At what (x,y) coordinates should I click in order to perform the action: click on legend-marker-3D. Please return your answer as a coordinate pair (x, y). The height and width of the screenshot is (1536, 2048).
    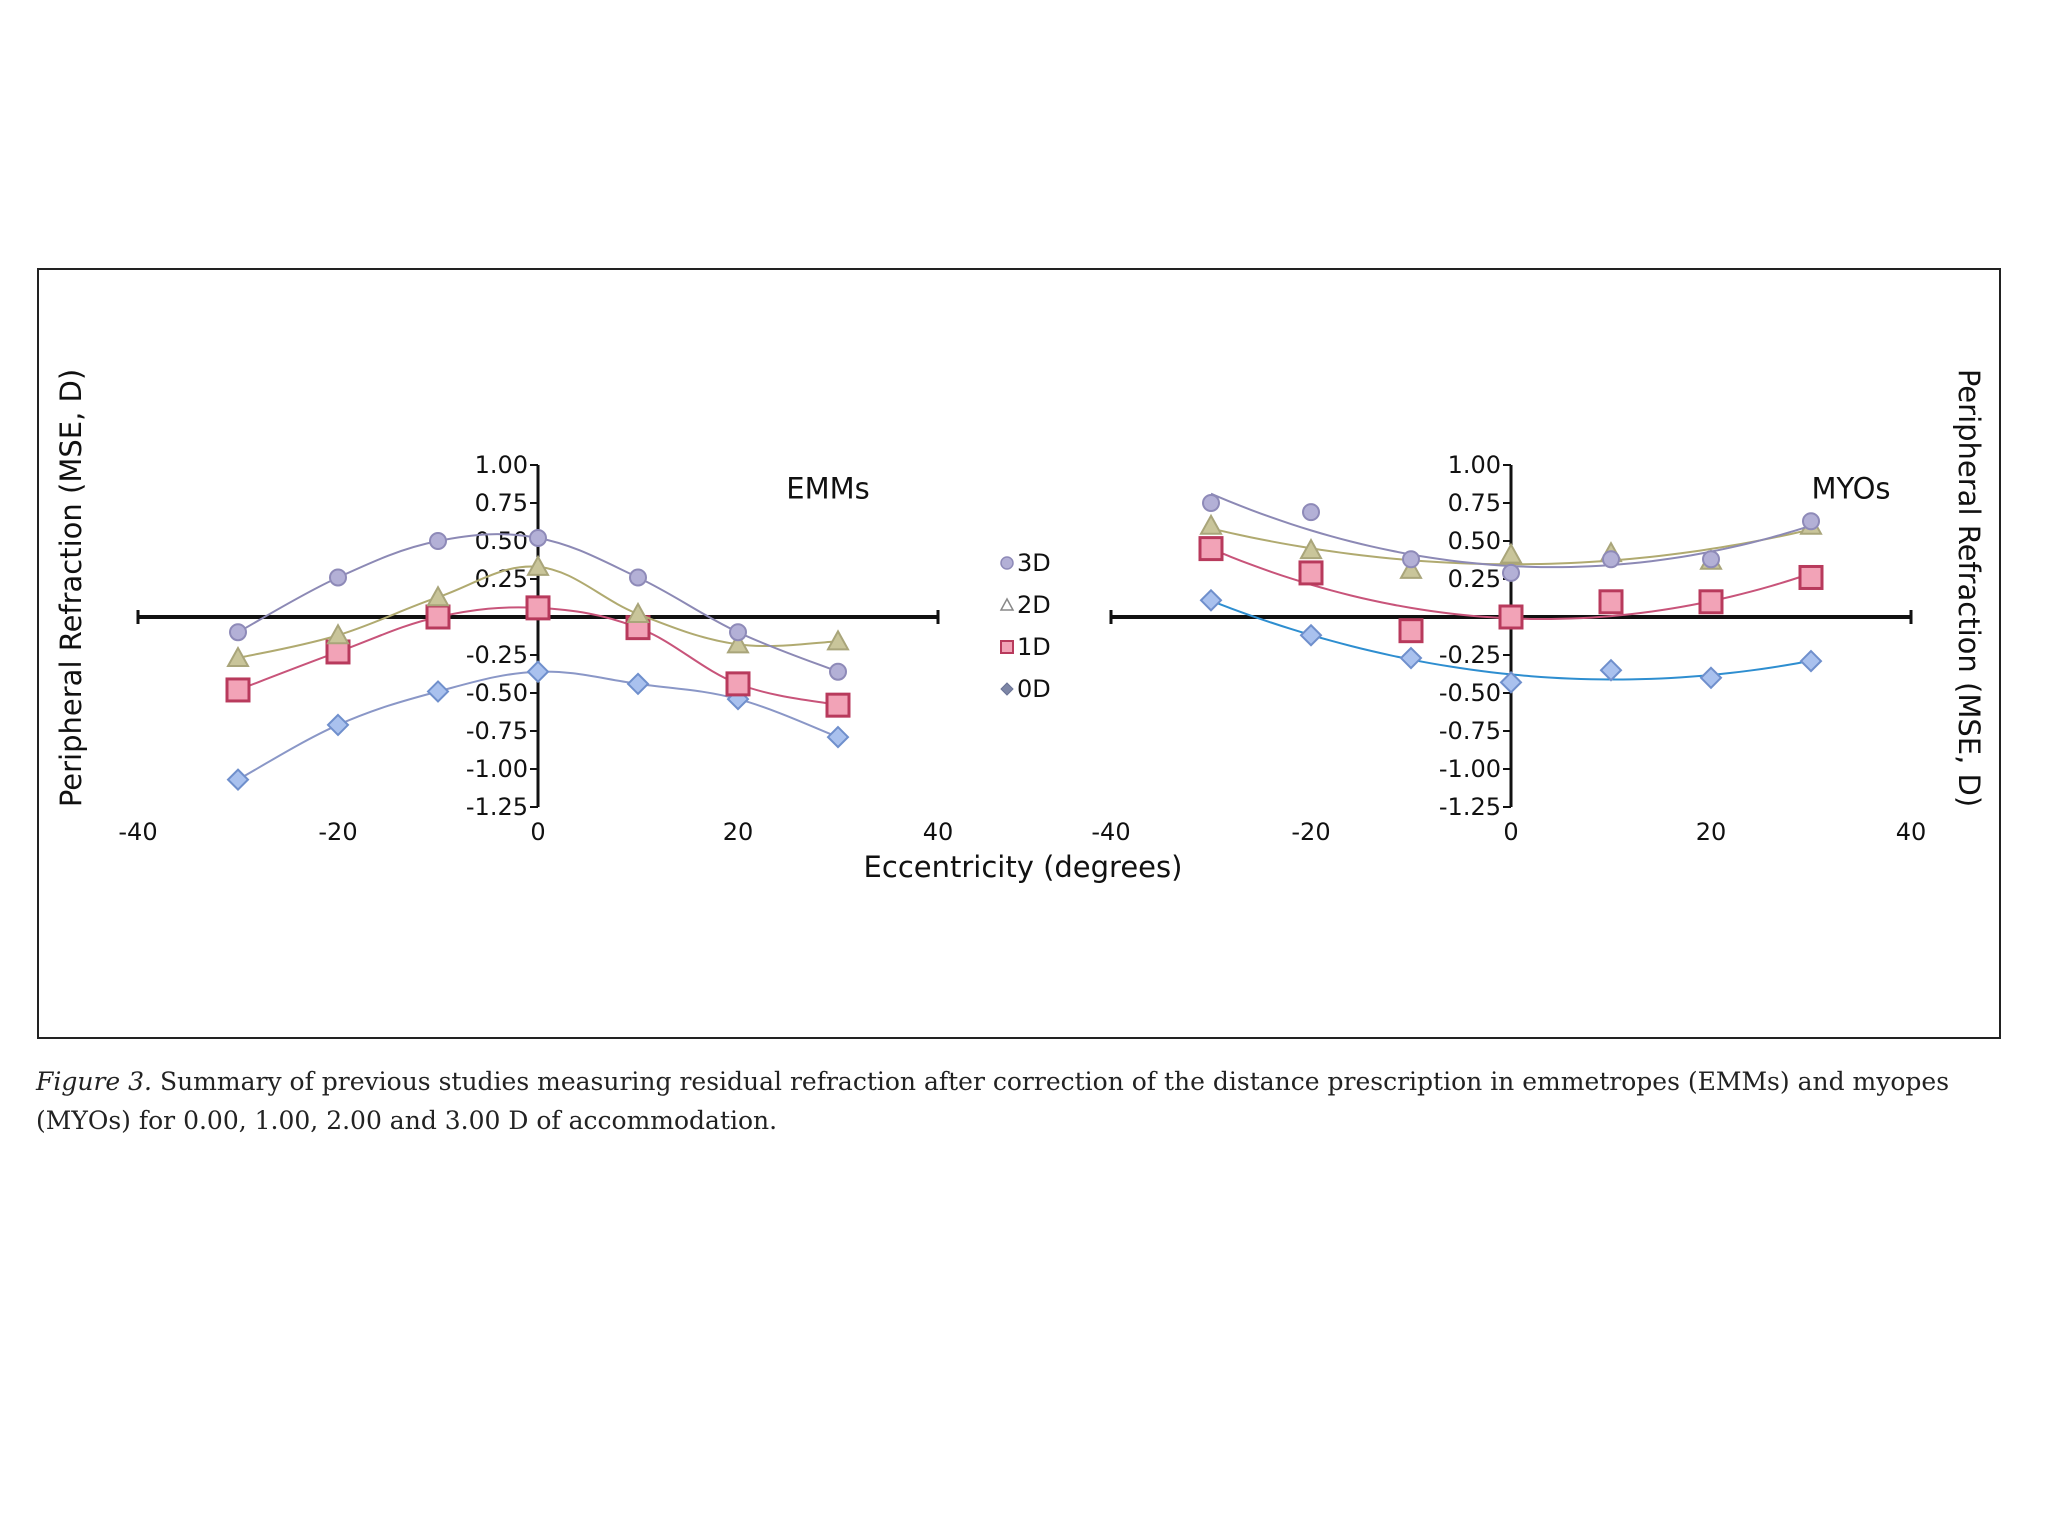
    Looking at the image, I should click on (1007, 563).